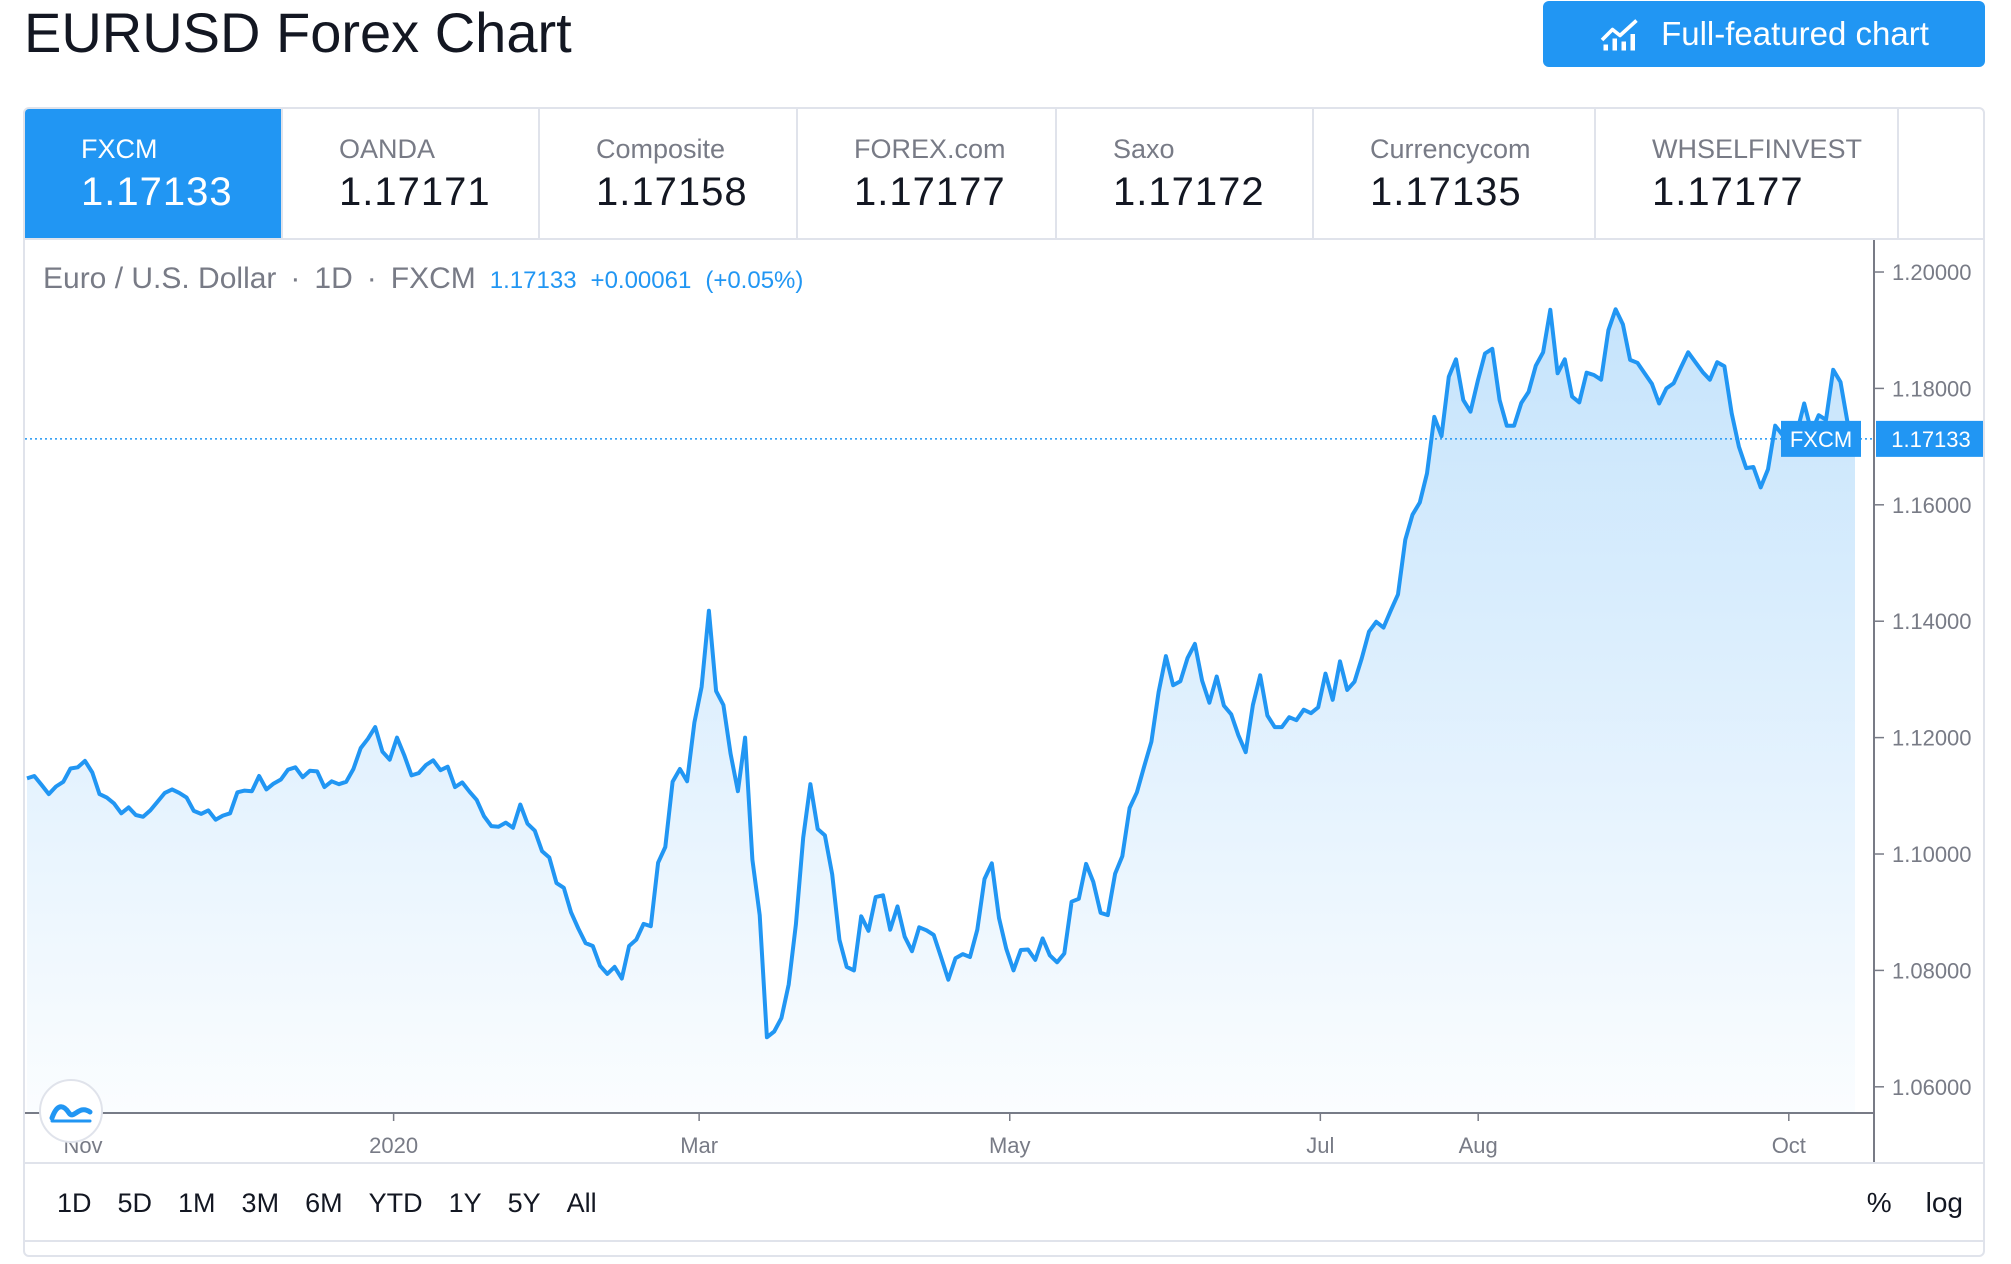 Image resolution: width=2011 pixels, height=1264 pixels. What do you see at coordinates (415, 192) in the screenshot?
I see `tab-price: 1.17171` at bounding box center [415, 192].